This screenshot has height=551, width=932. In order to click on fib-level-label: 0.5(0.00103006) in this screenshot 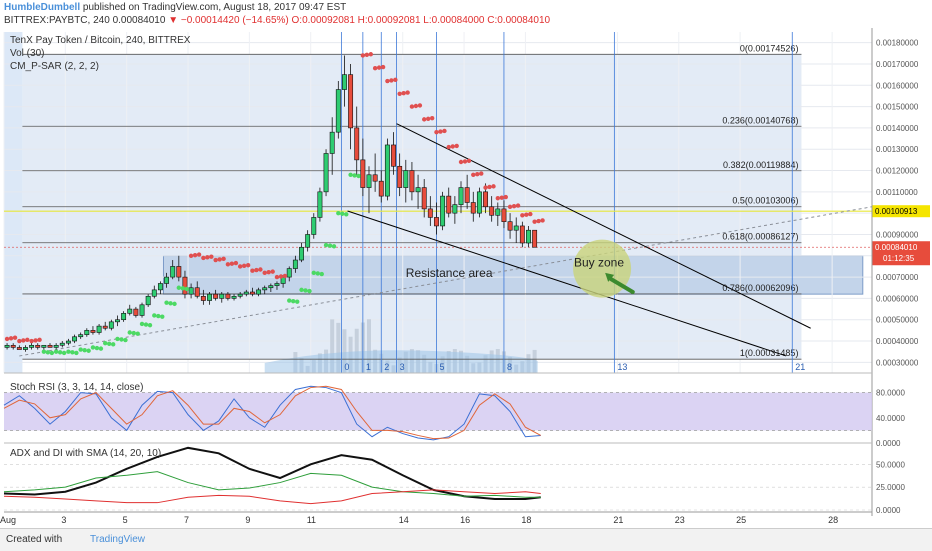, I will do `click(765, 201)`.